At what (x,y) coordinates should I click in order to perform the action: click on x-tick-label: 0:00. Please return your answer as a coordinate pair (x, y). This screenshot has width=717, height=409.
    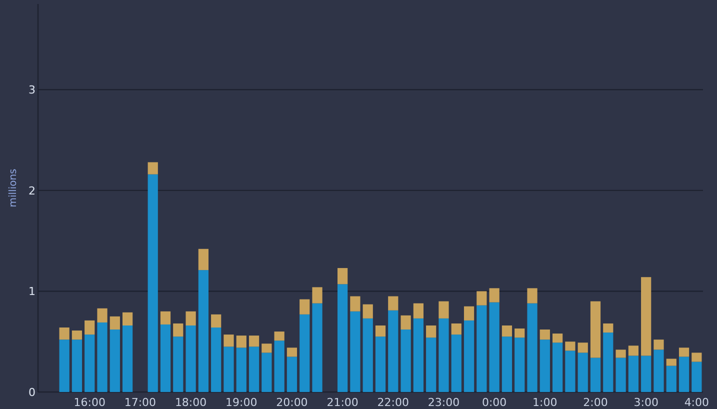
    Looking at the image, I should click on (494, 402).